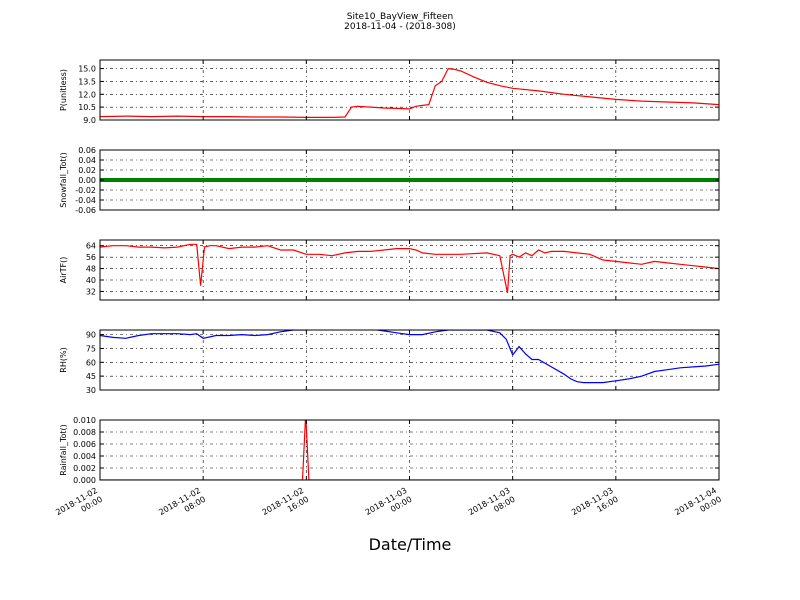 The width and height of the screenshot is (800, 600). Describe the element at coordinates (286, 506) in the screenshot. I see `x-tick-label: 2018-11-0216:00` at that location.